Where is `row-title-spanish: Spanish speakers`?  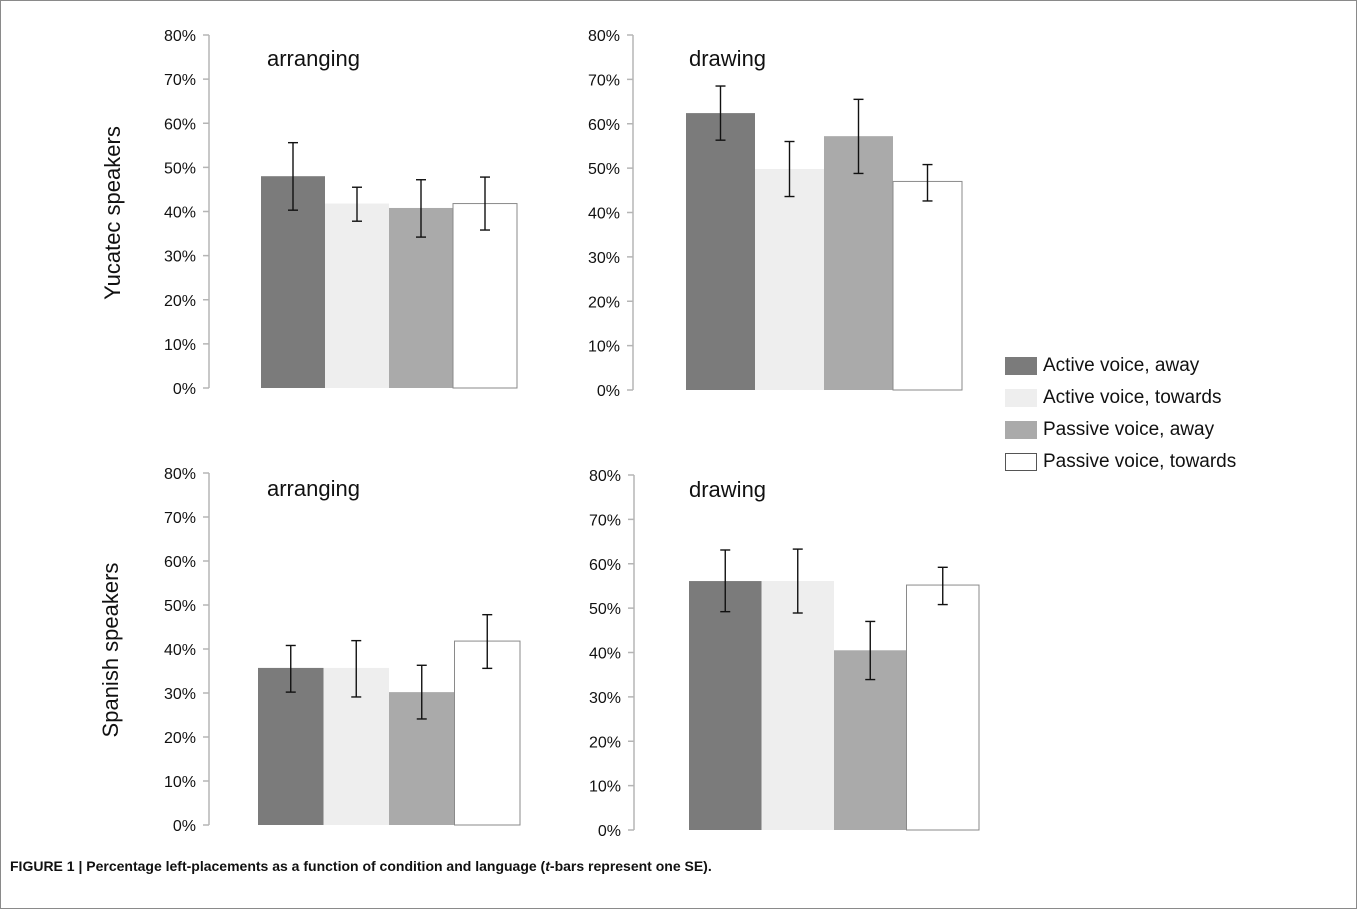
row-title-spanish: Spanish speakers is located at coordinates (110, 650).